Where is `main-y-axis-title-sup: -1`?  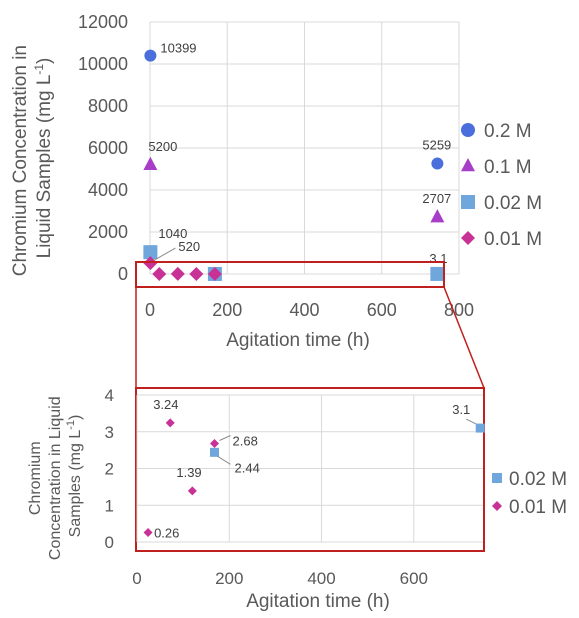 main-y-axis-title-sup: -1 is located at coordinates (39, 69).